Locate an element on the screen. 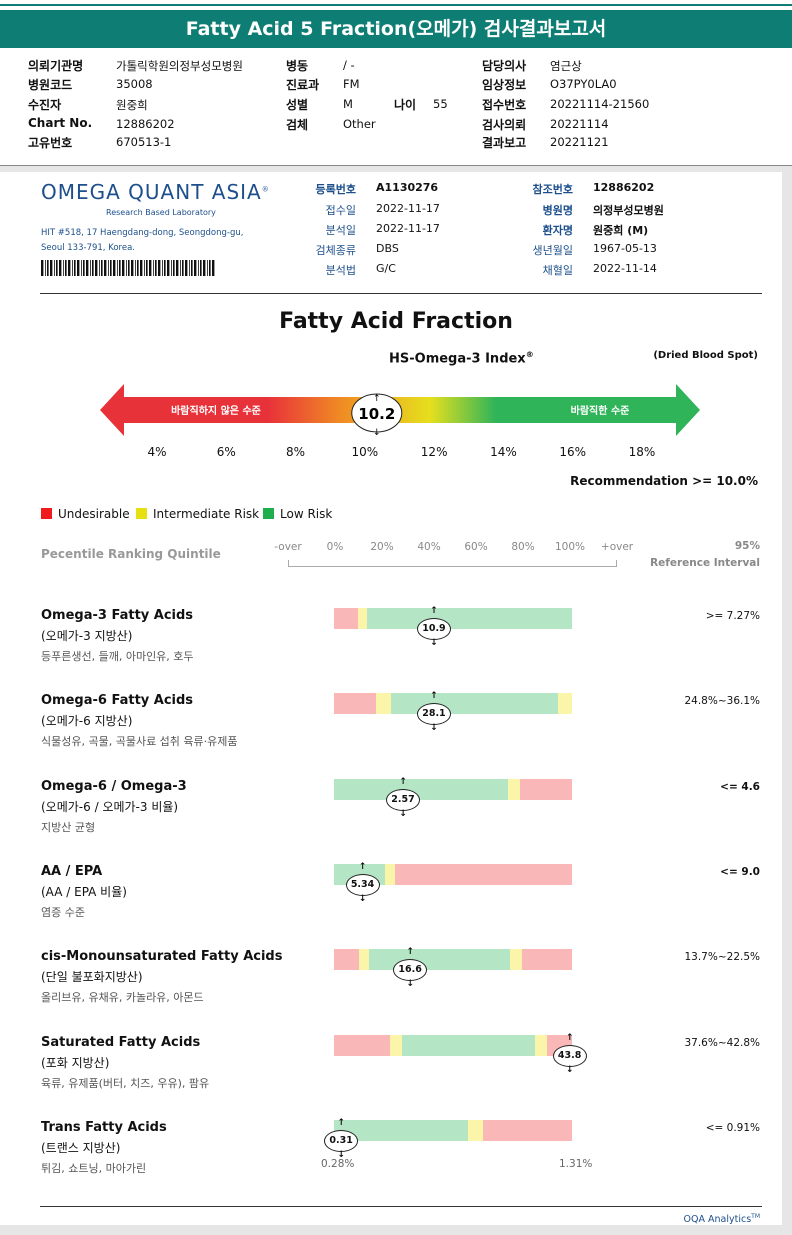 This screenshot has width=792, height=1235. meta-label: 채혈일 is located at coordinates (557, 270).